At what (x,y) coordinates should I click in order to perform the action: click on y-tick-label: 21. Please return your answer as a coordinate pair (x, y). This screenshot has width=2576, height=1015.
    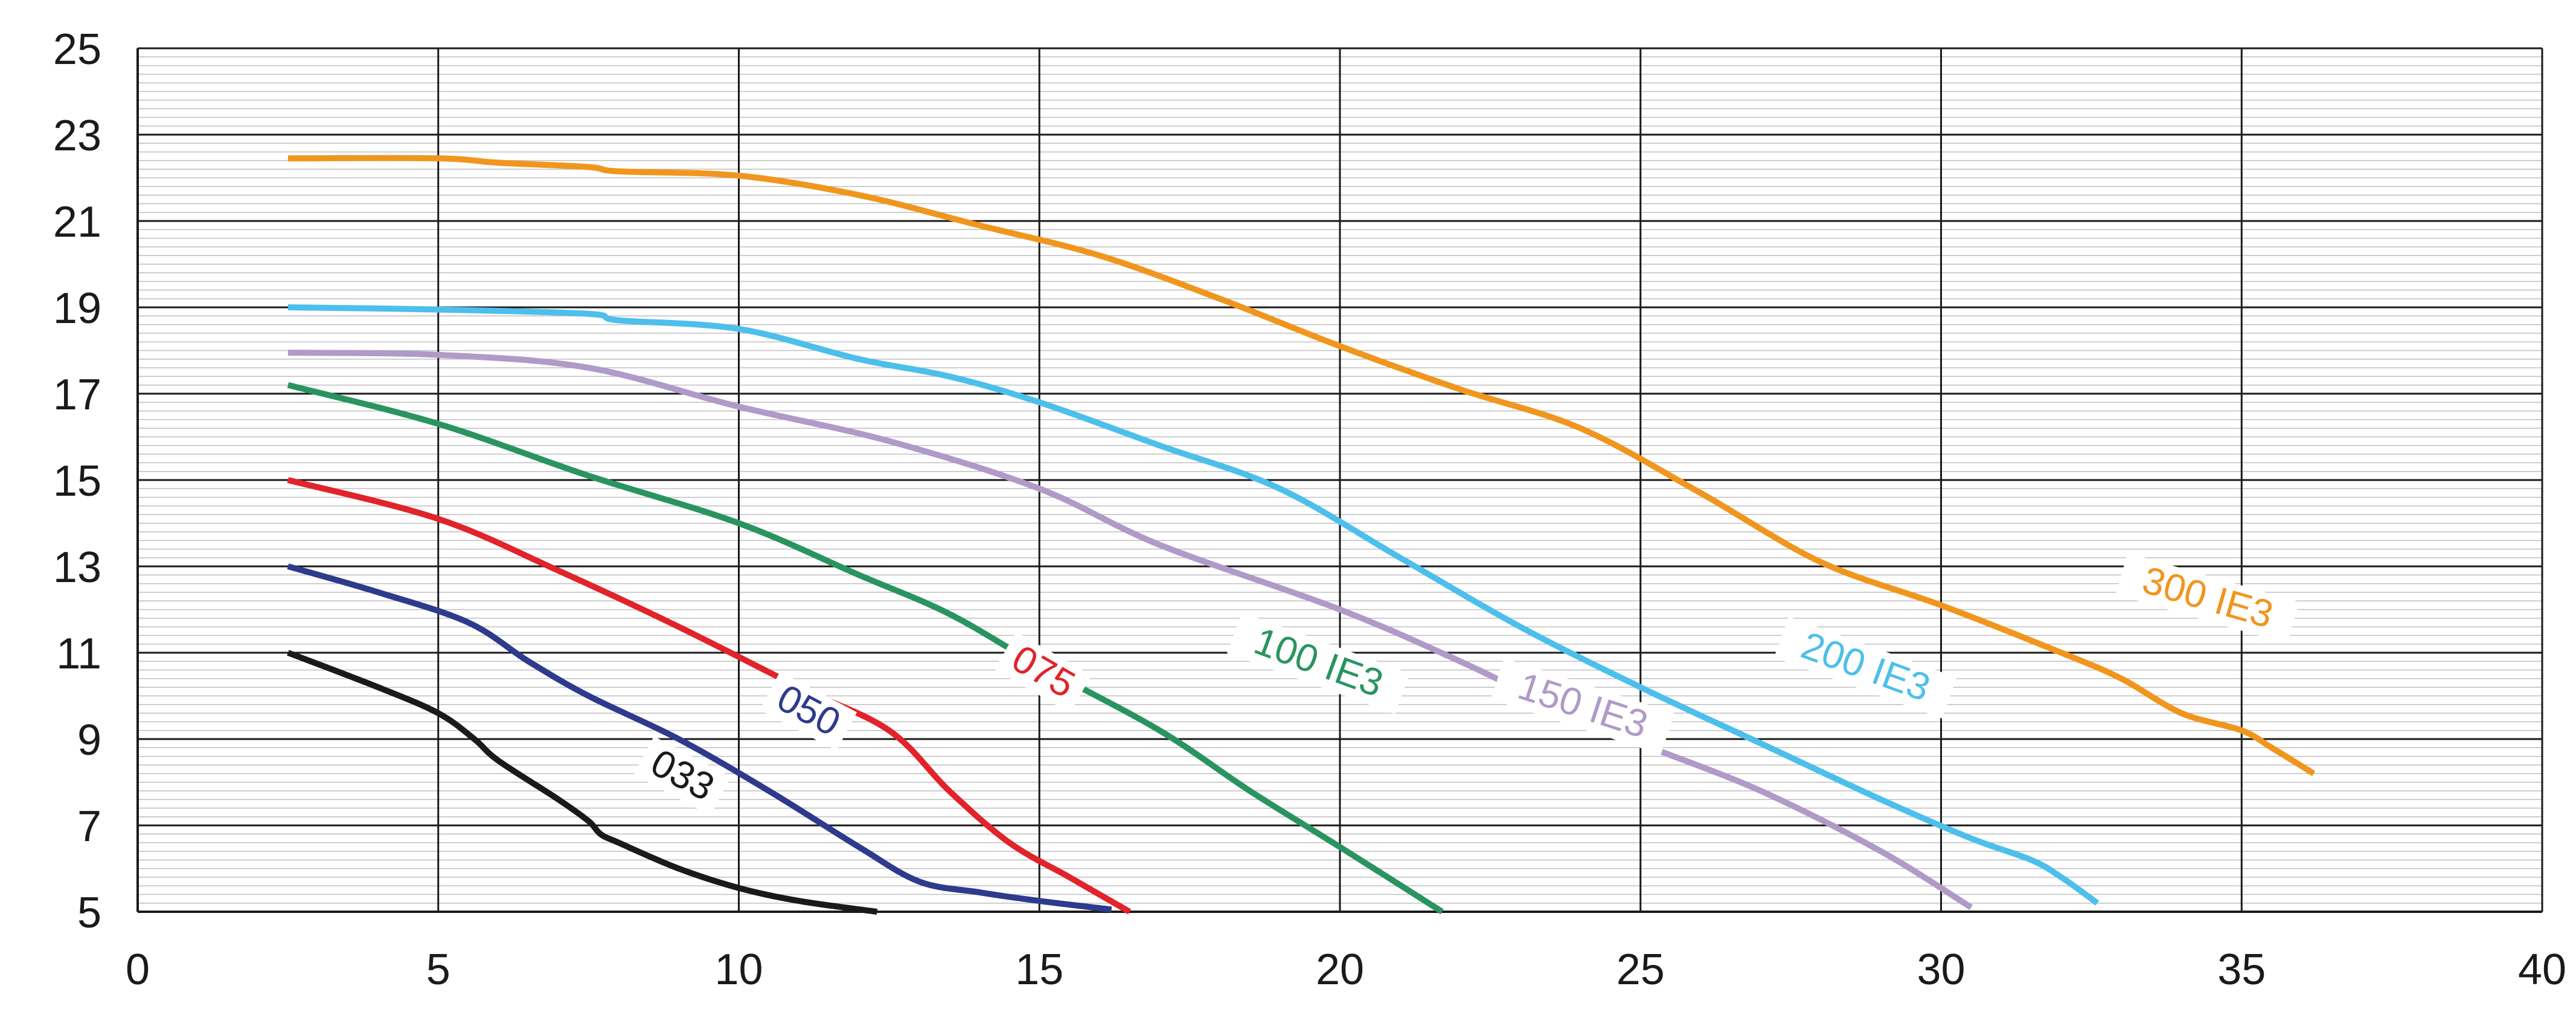
    Looking at the image, I should click on (77, 222).